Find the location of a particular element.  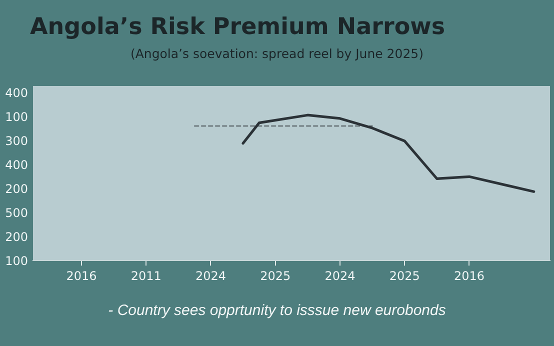

chart-subtitle: (Angola’s soevation: spread reel by June 2025) is located at coordinates (276, 53).